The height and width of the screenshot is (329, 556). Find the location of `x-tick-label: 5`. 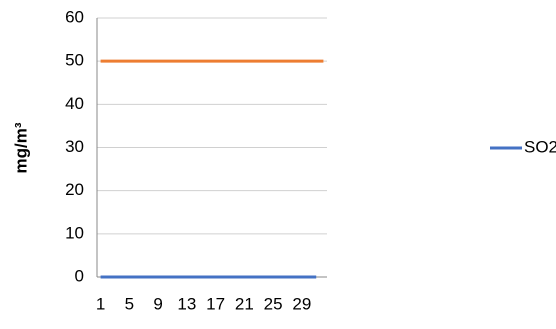

x-tick-label: 5 is located at coordinates (129, 303).